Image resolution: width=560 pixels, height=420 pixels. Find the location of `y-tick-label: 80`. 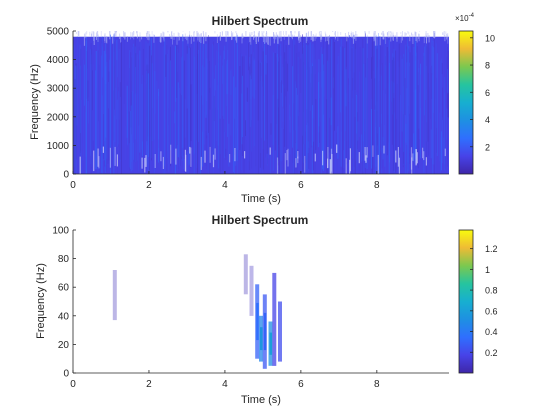

y-tick-label: 80 is located at coordinates (64, 259).